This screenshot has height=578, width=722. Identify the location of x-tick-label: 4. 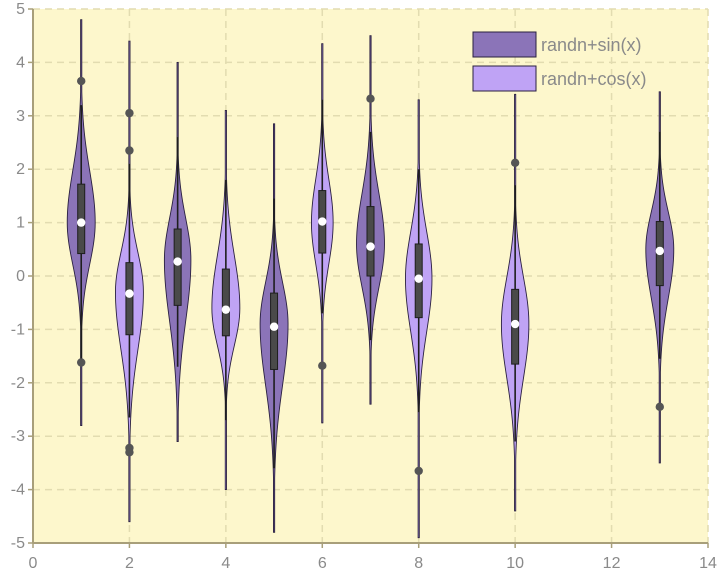
(225, 563).